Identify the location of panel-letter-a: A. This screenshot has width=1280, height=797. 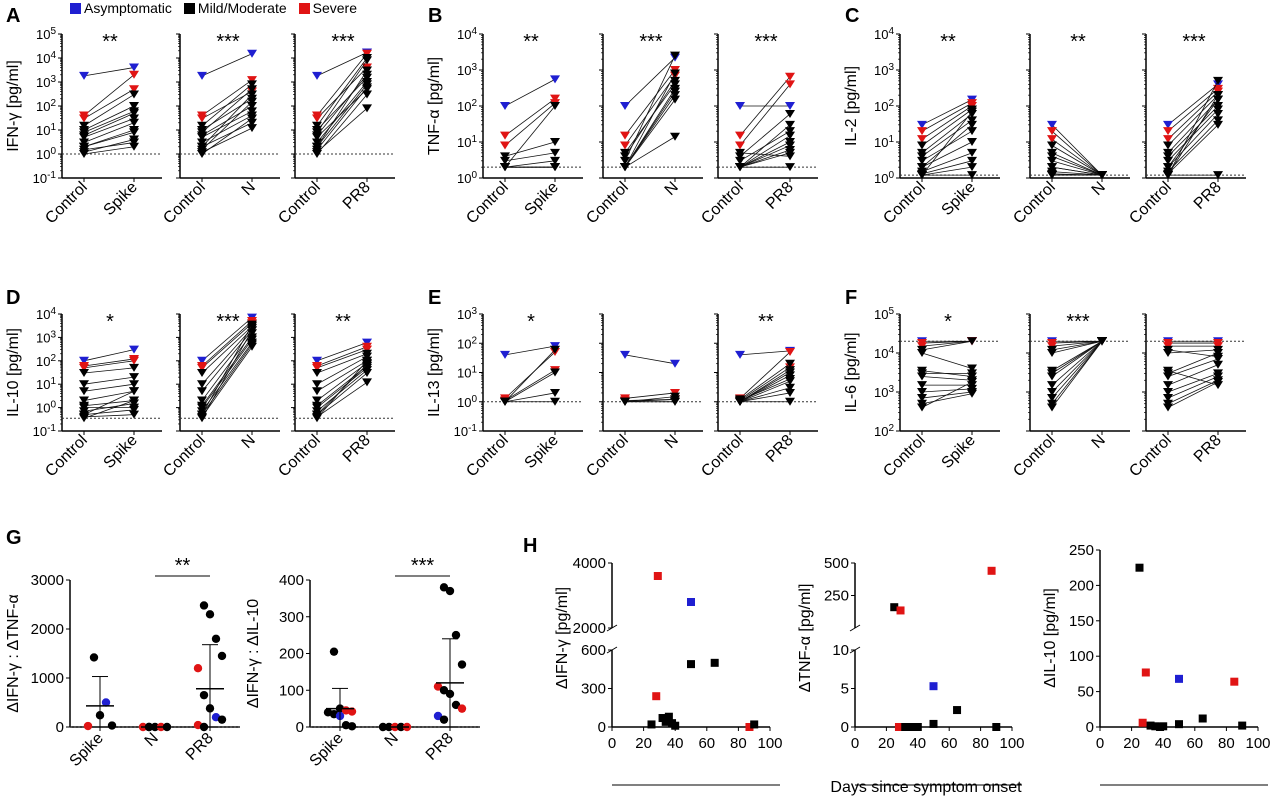
(13, 16).